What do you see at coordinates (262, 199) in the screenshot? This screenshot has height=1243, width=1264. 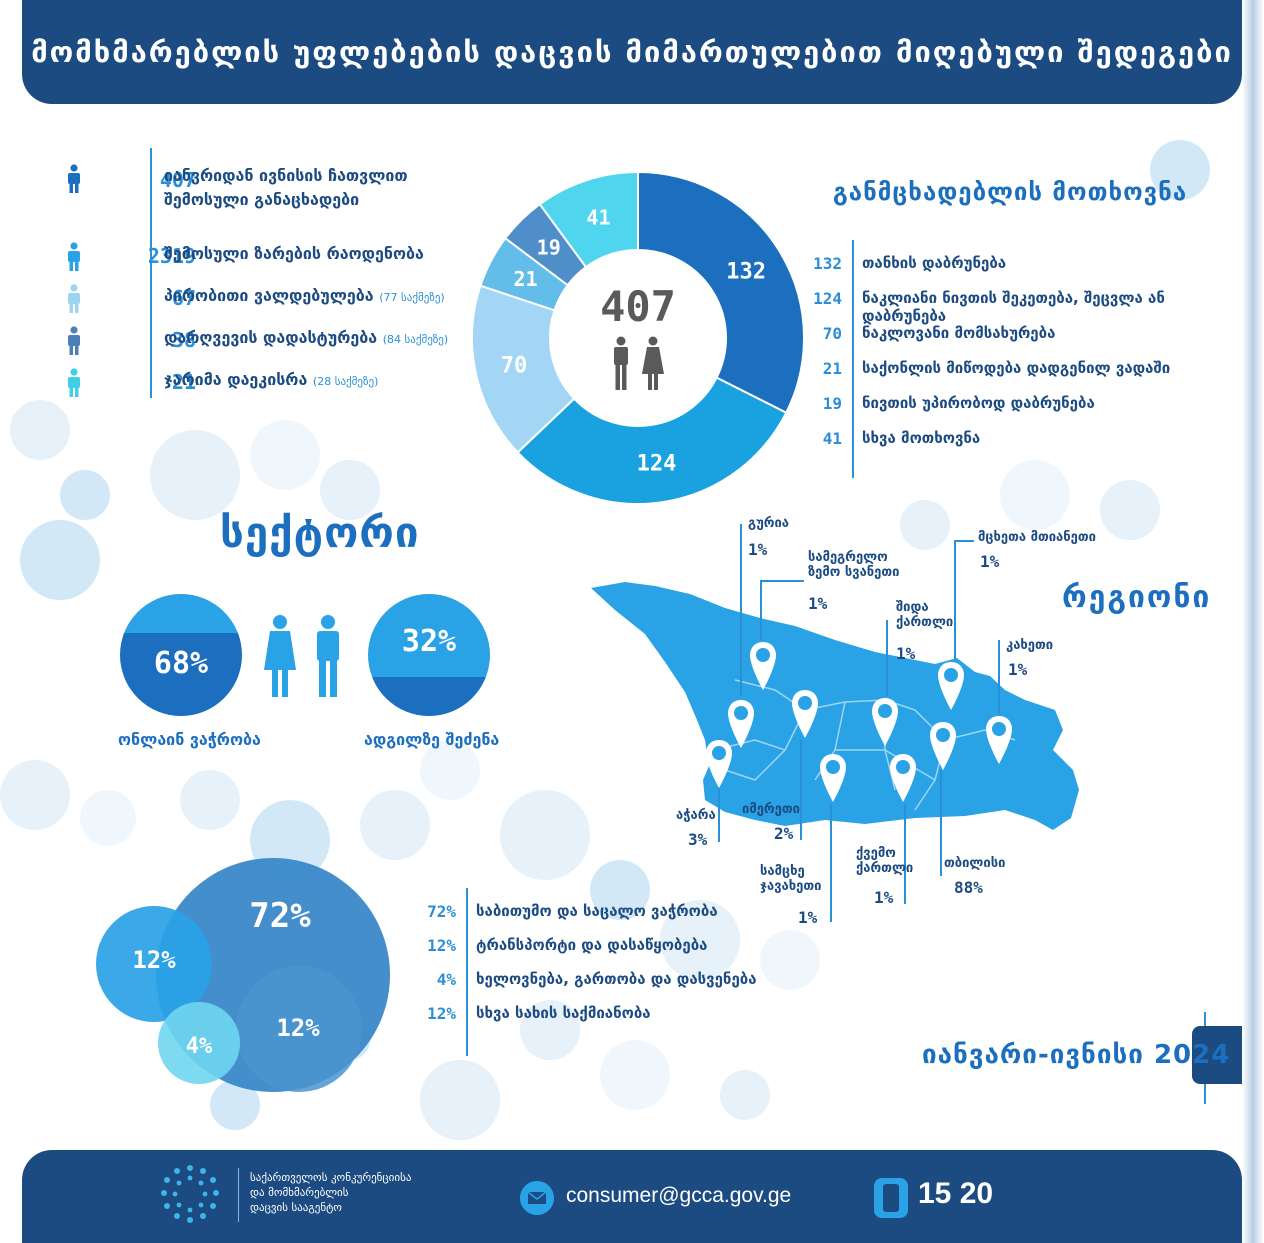 I see `stat-label-line2: შემოსული განაცხადები` at bounding box center [262, 199].